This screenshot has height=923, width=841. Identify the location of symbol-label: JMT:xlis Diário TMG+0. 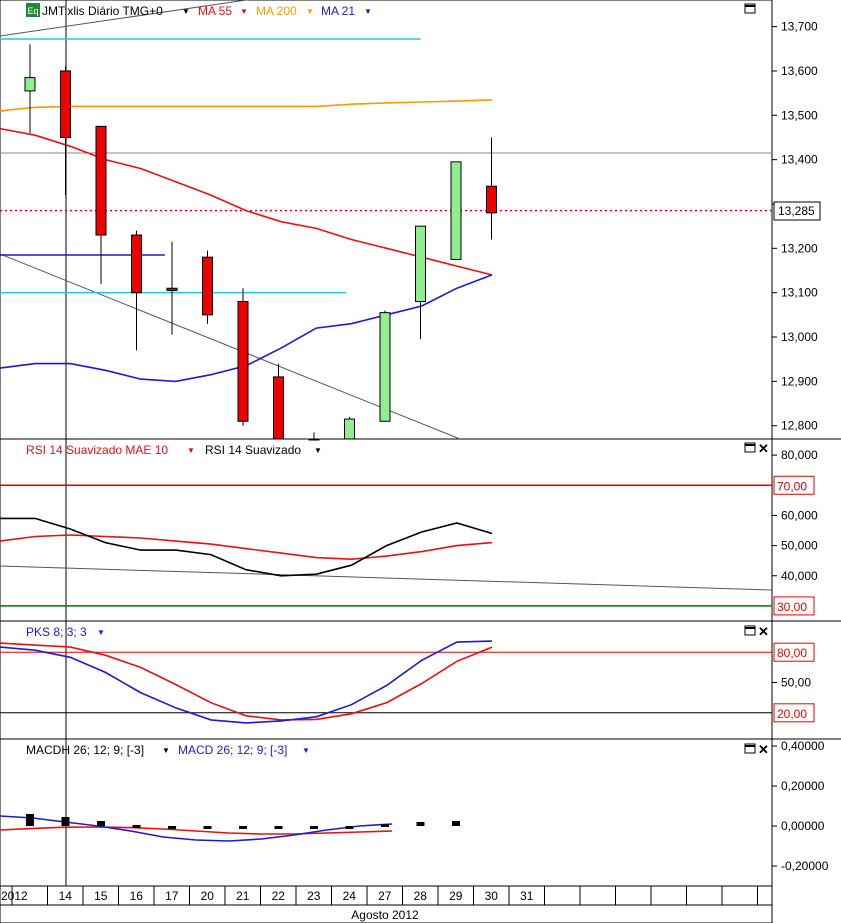
(102, 11).